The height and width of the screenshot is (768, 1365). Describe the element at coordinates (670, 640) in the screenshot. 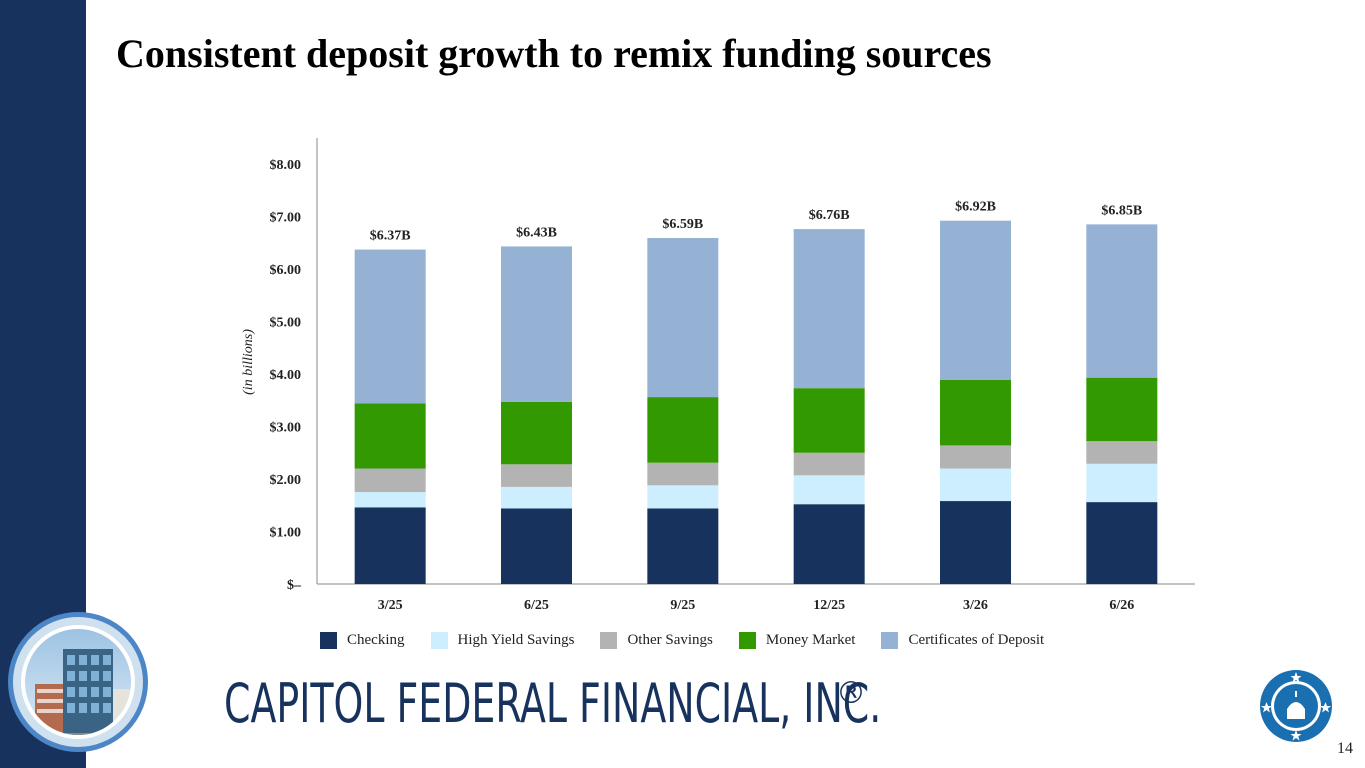

I see `legend-label: Other Savings` at that location.